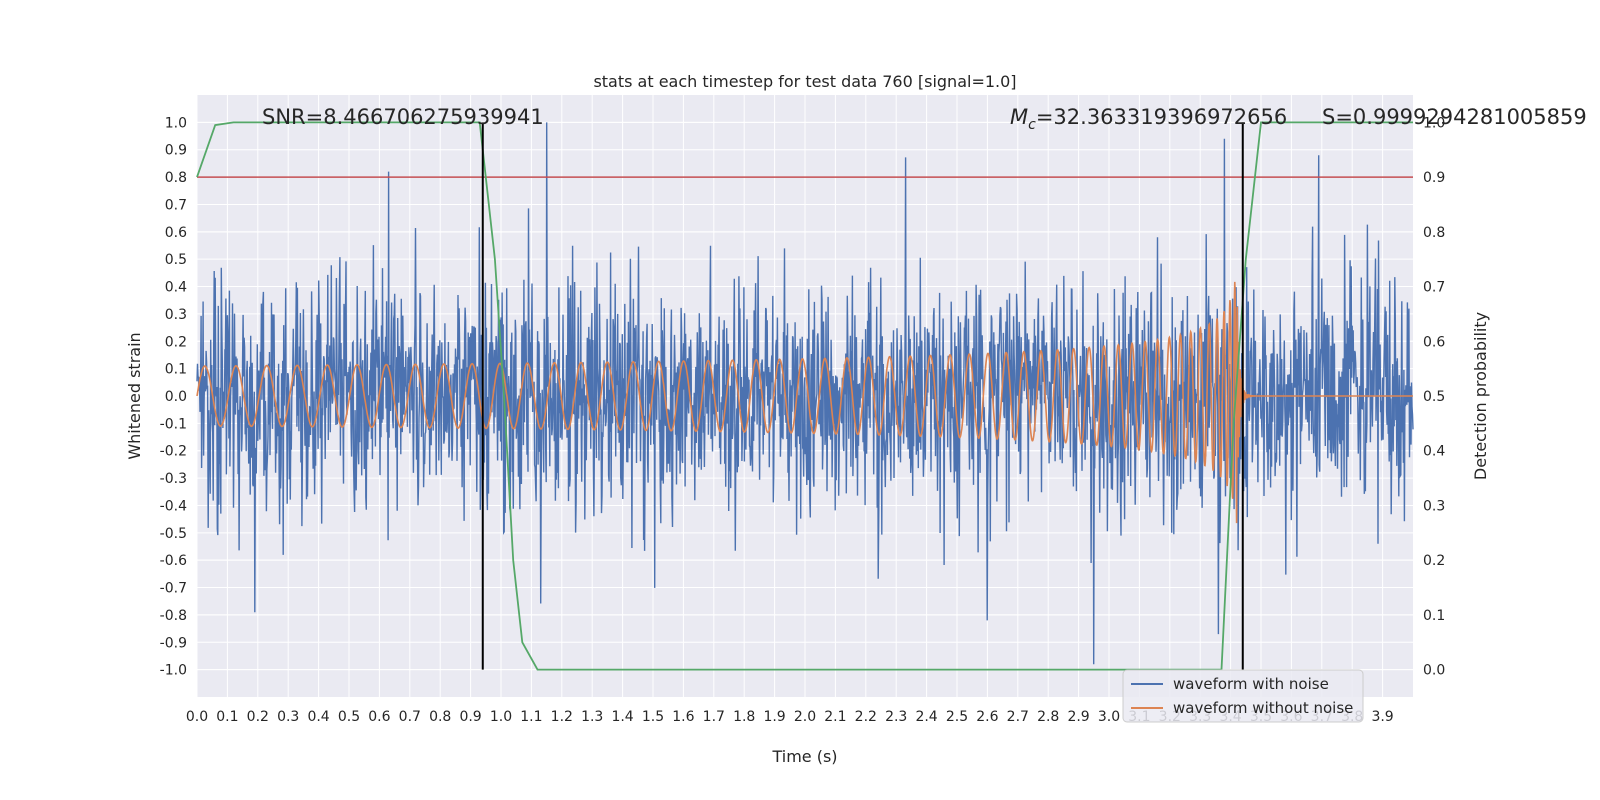  What do you see at coordinates (653, 717) in the screenshot?
I see `x-tick-label: 1.5` at bounding box center [653, 717].